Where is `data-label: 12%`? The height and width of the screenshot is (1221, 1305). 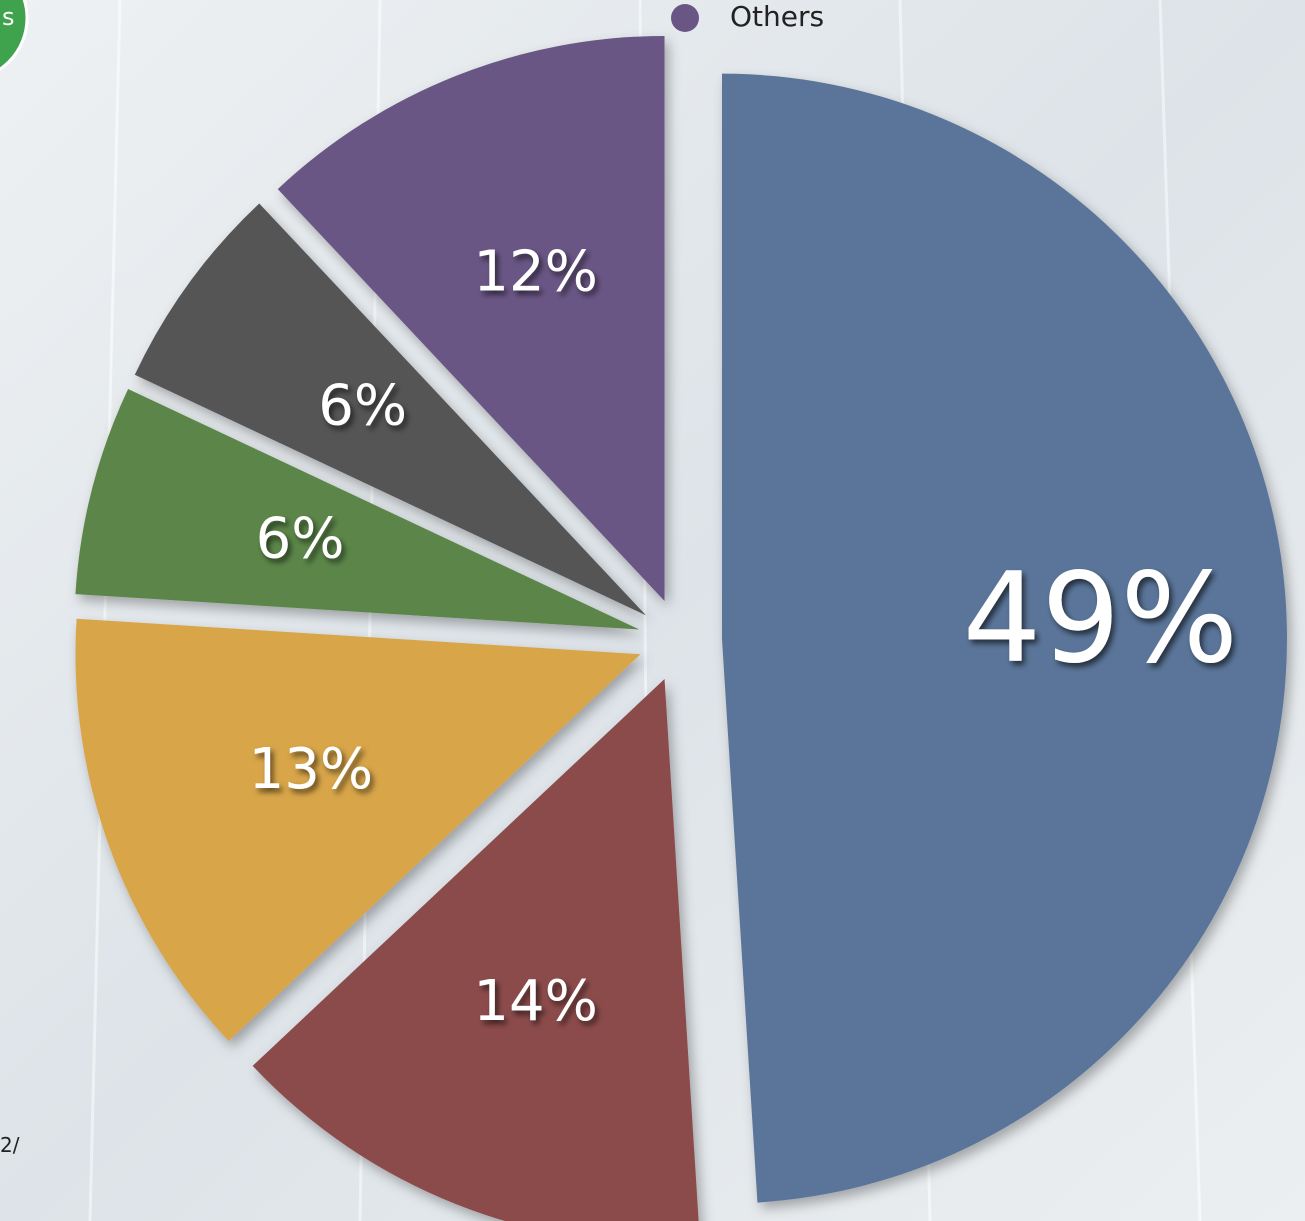 data-label: 12% is located at coordinates (535, 271).